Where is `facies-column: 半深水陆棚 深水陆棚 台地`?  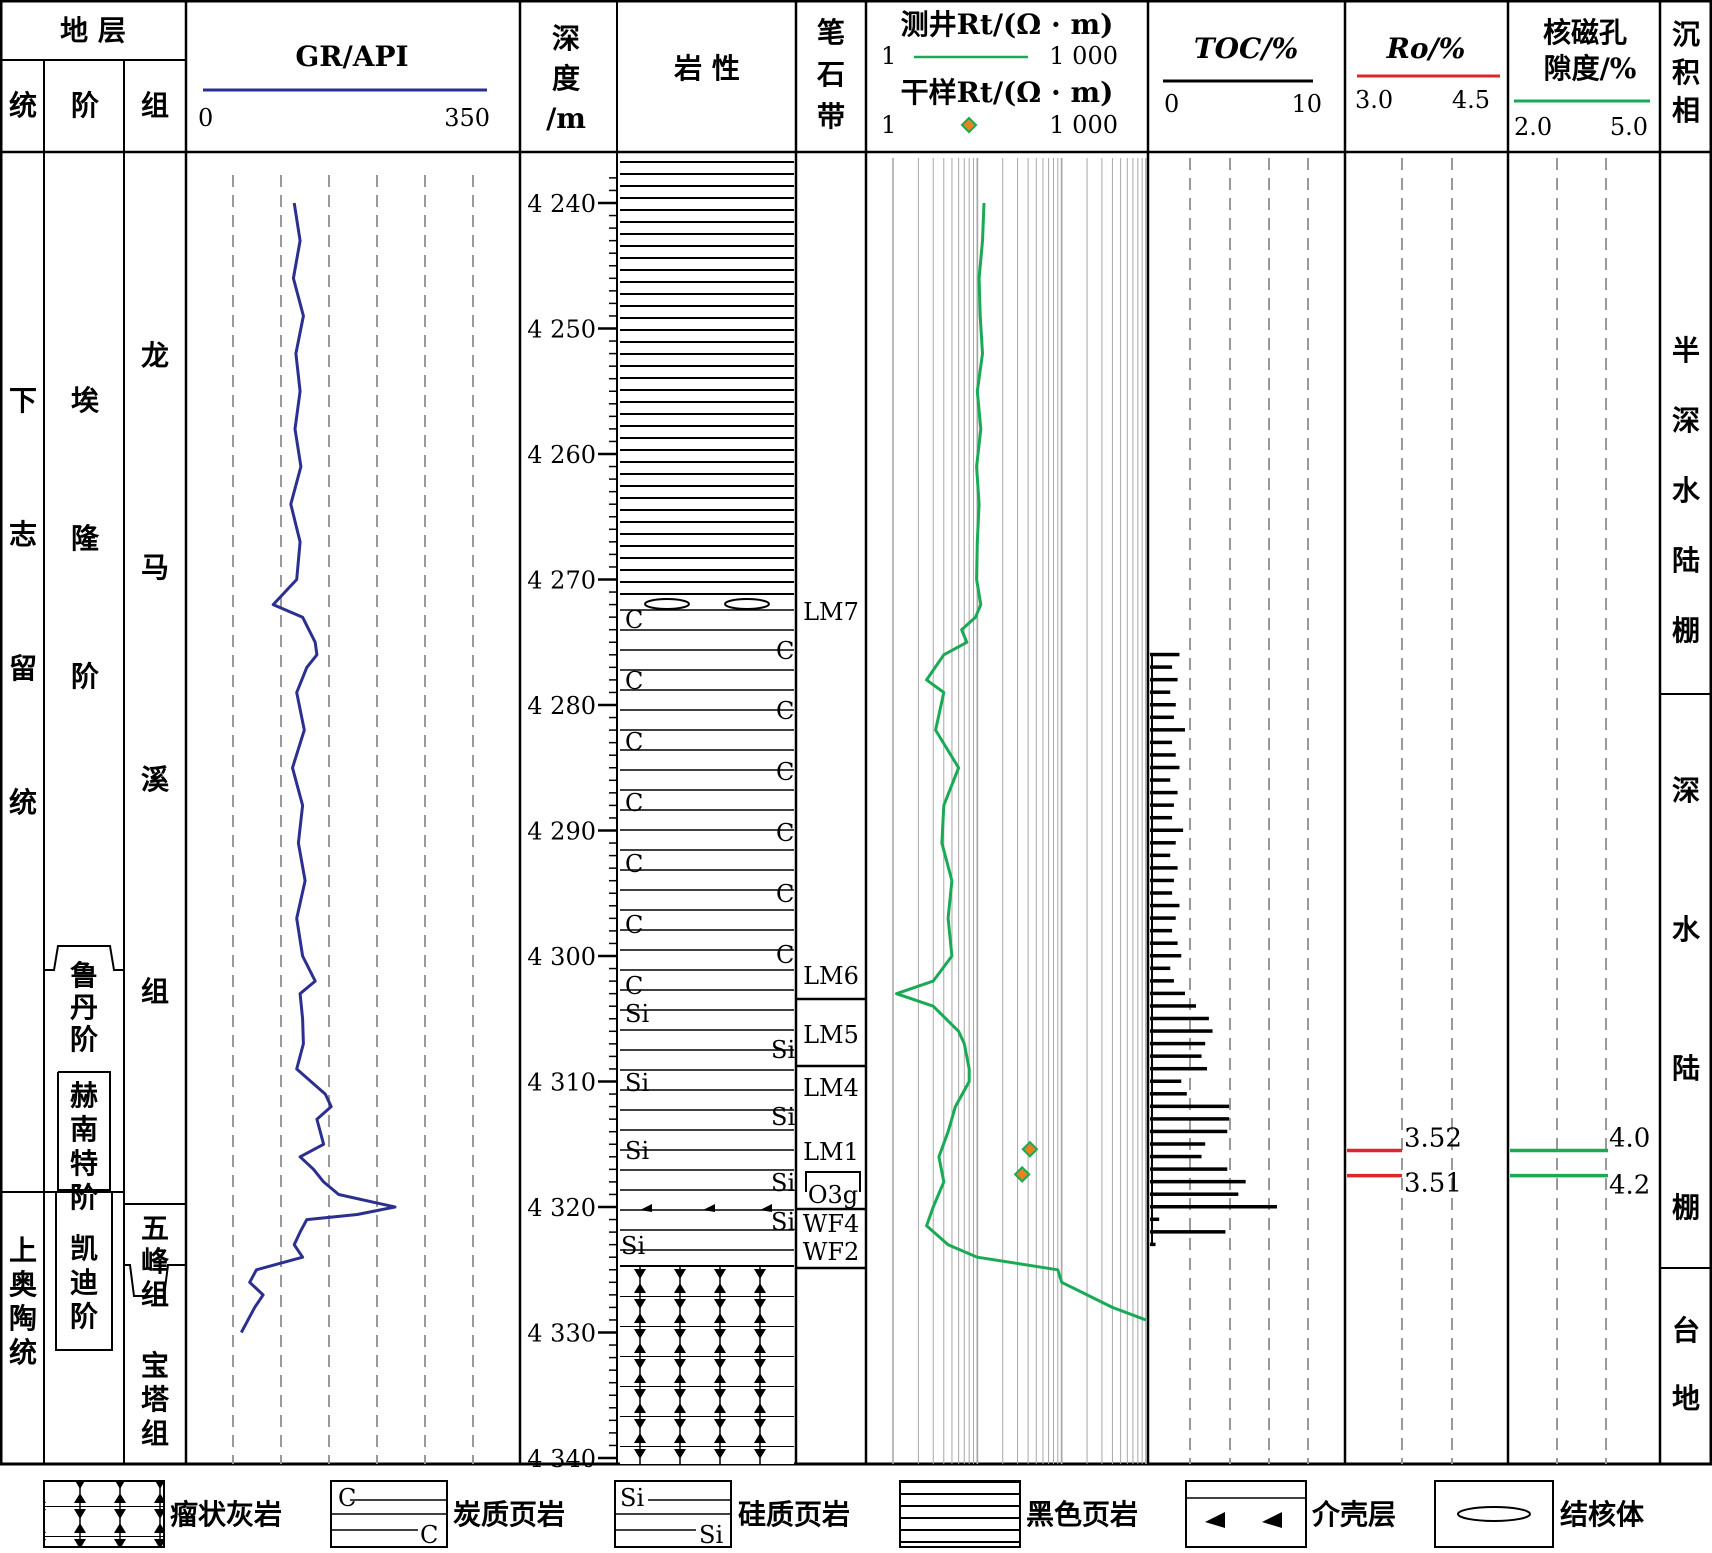 facies-column: 半深水陆棚 深水陆棚 台地 is located at coordinates (1686, 874).